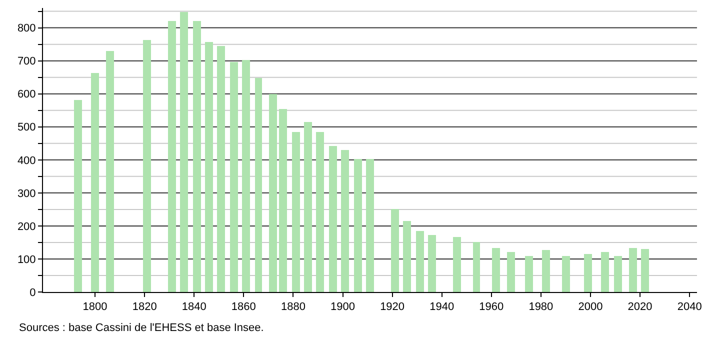  Describe the element at coordinates (689, 307) in the screenshot. I see `x-tick-label: 2040` at that location.